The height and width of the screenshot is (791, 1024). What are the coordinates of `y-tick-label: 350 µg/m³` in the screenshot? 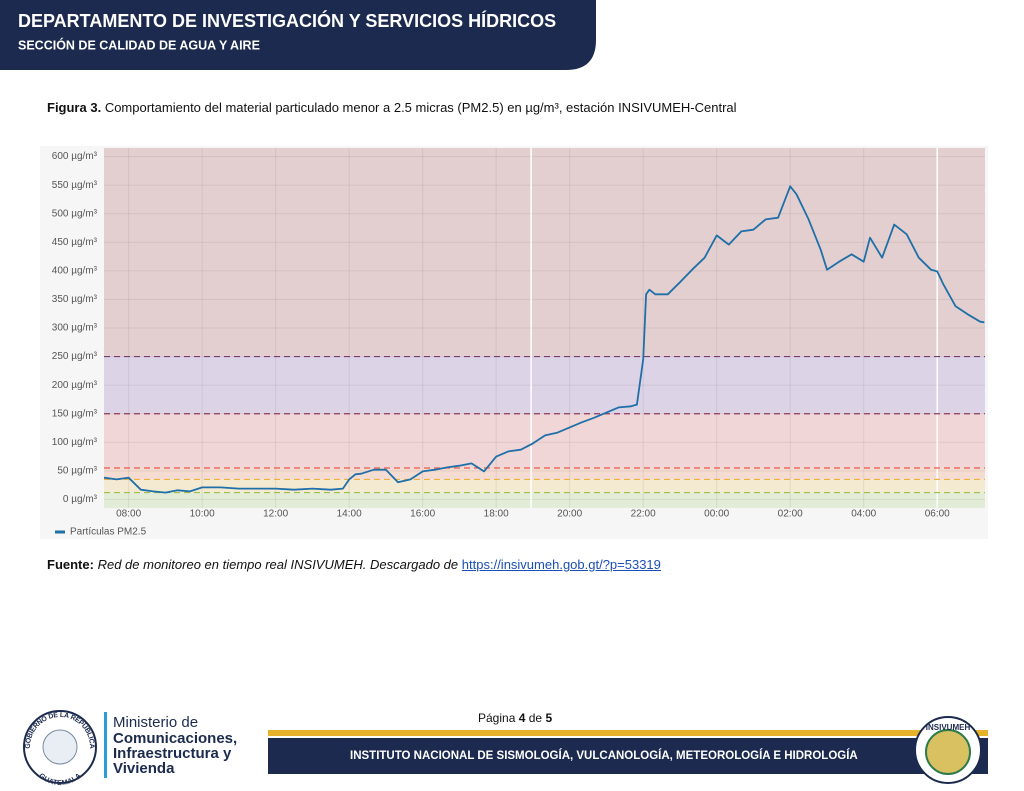 It's located at (75, 299).